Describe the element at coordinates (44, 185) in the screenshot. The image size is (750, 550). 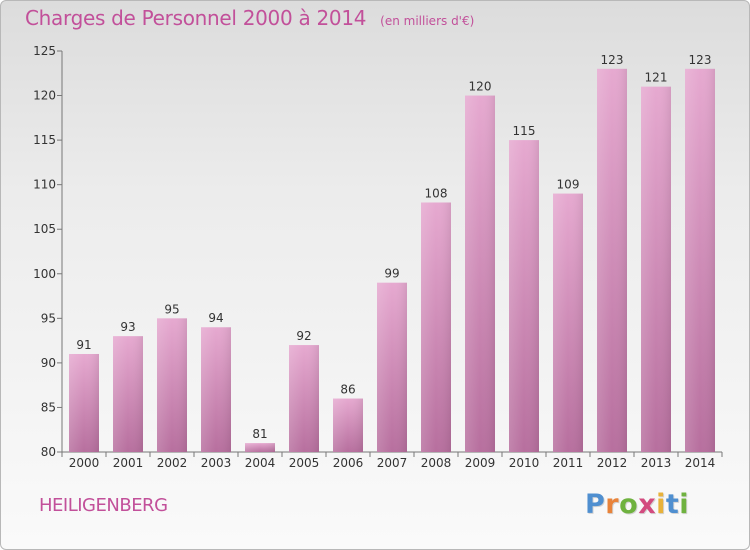
I see `y-tick-label: 110` at that location.